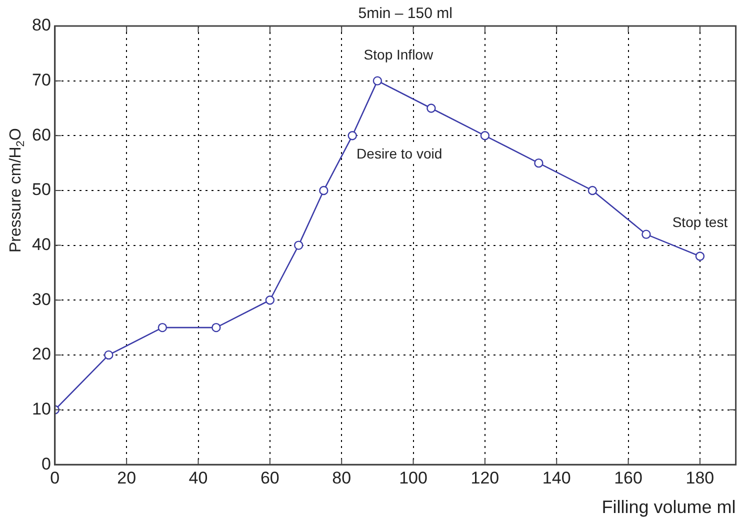 The width and height of the screenshot is (741, 523). Describe the element at coordinates (399, 154) in the screenshot. I see `annotation: Desire to void` at that location.